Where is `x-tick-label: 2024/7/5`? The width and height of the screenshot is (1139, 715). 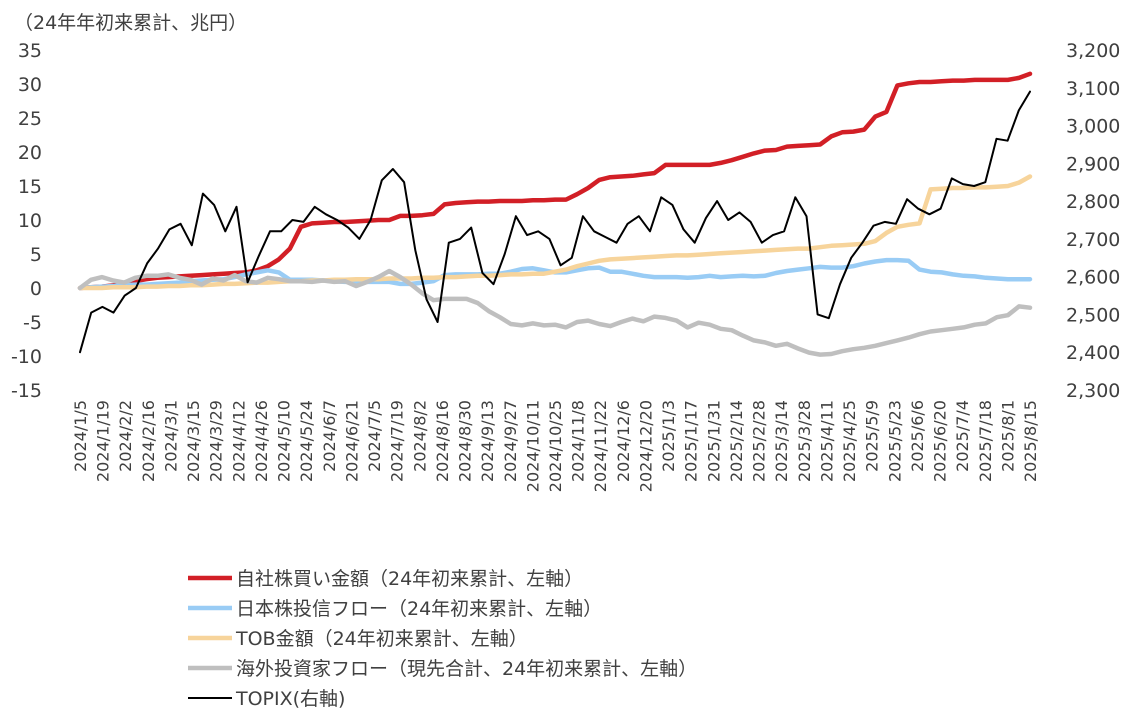 x-tick-label: 2024/7/5 is located at coordinates (374, 436).